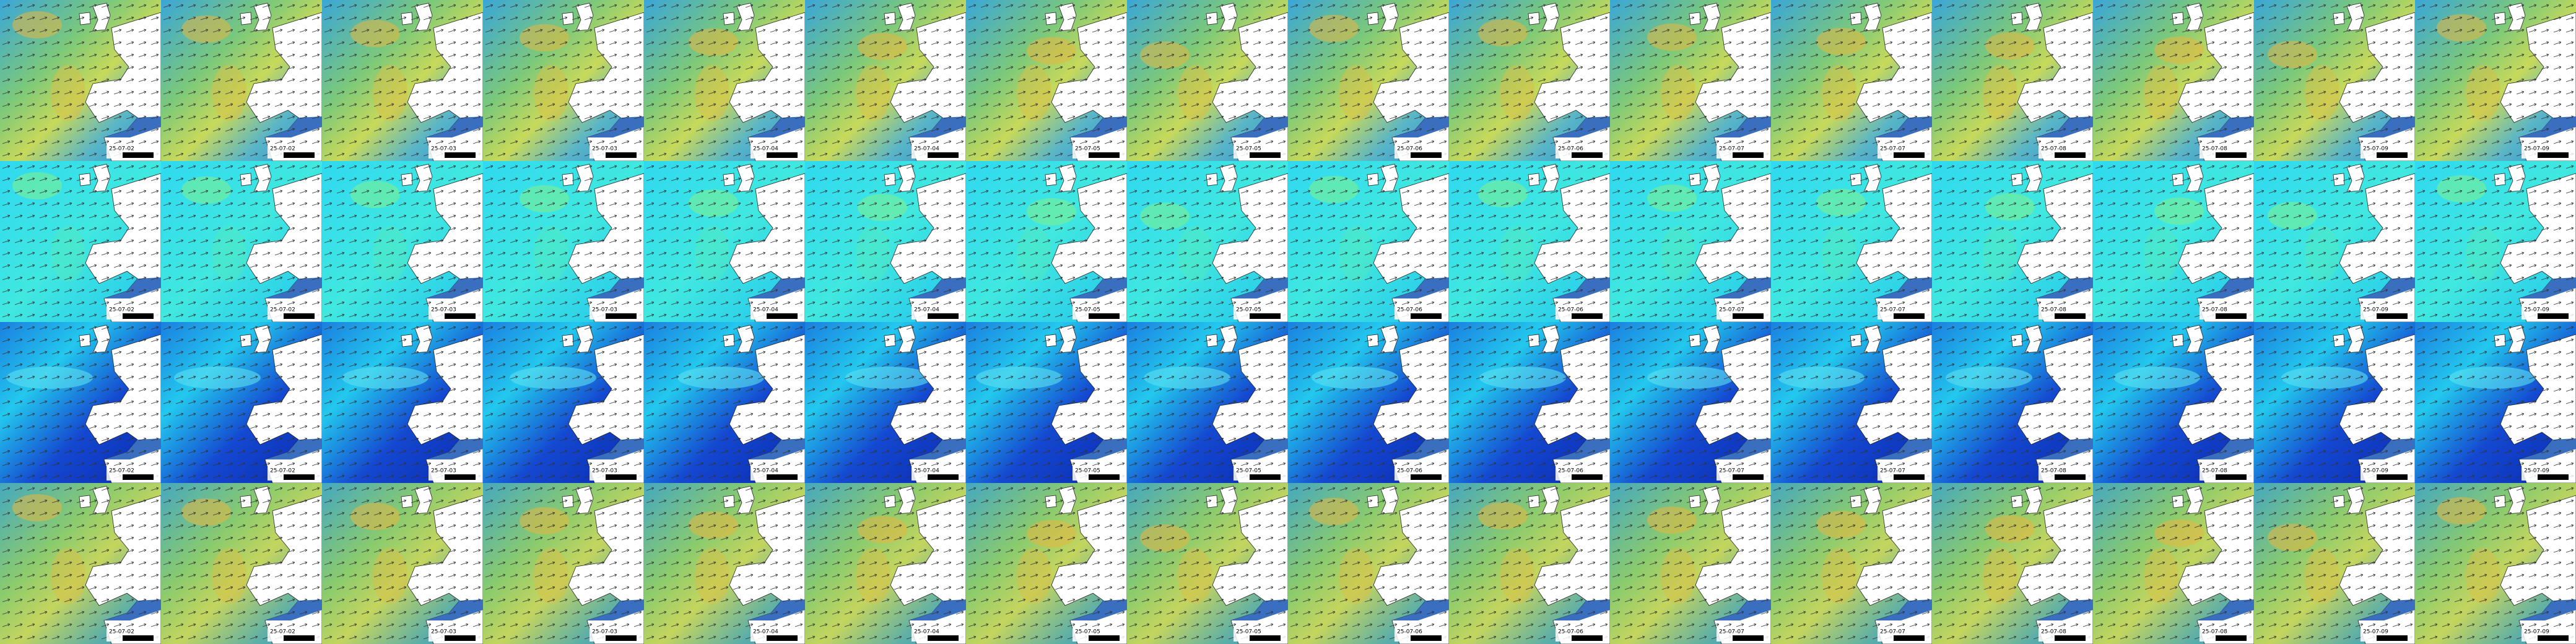  I want to click on map-tile: 25-07-04, so click(725, 81).